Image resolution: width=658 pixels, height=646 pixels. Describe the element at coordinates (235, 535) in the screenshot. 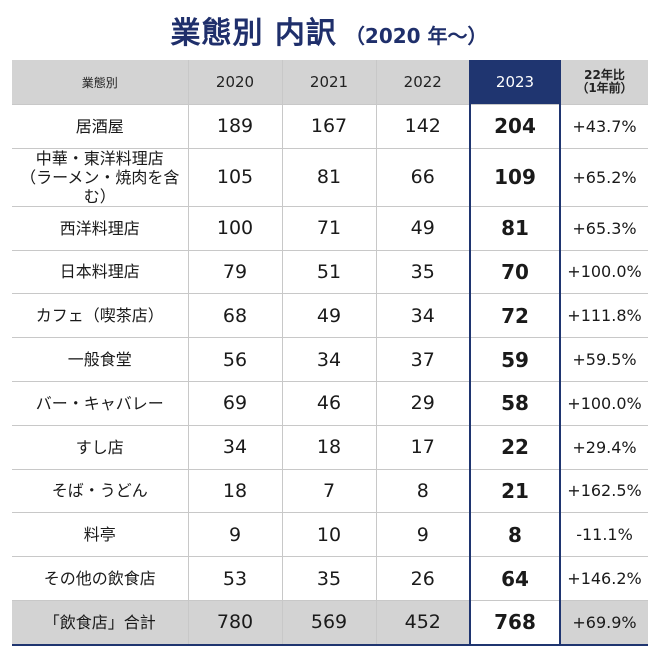

I see `cell-2020: 9` at that location.